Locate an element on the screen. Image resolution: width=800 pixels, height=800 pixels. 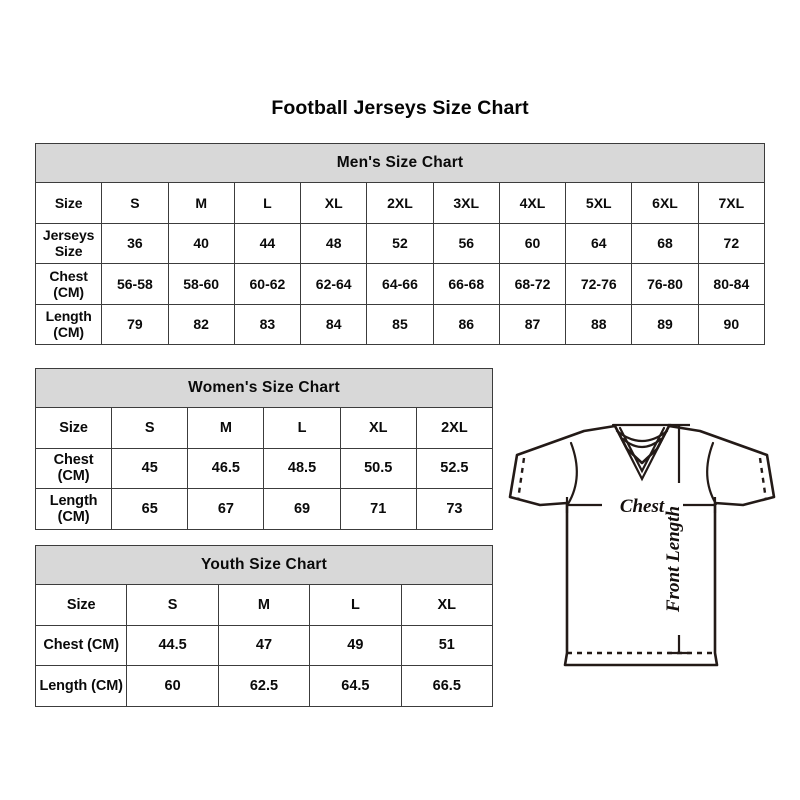
youth-table-title: Youth Size Chart is located at coordinates (264, 565).